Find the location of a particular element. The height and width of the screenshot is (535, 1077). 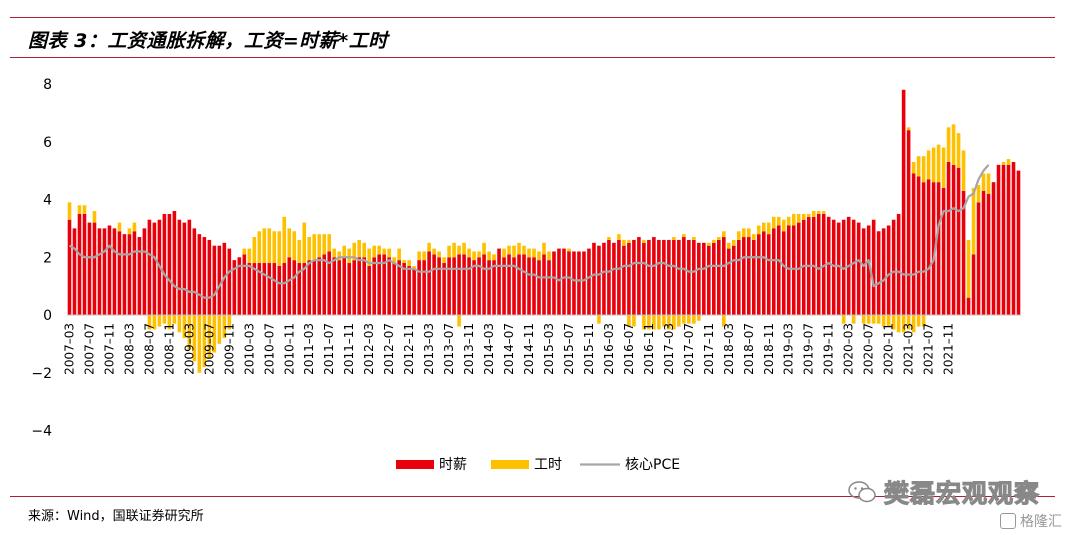

y-tick-label: −4 is located at coordinates (41, 432).